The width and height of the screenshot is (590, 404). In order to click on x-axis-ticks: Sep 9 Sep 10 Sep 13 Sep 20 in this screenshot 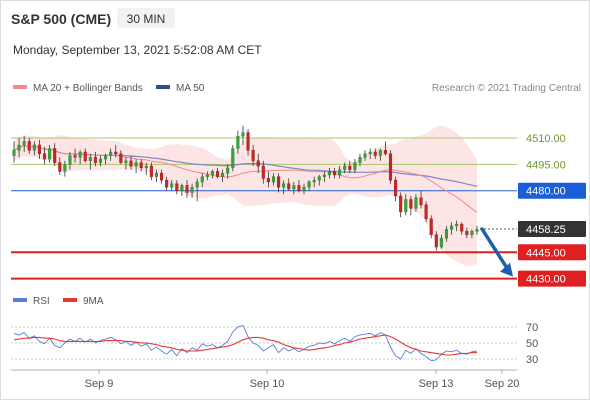, I will do `click(302, 380)`.